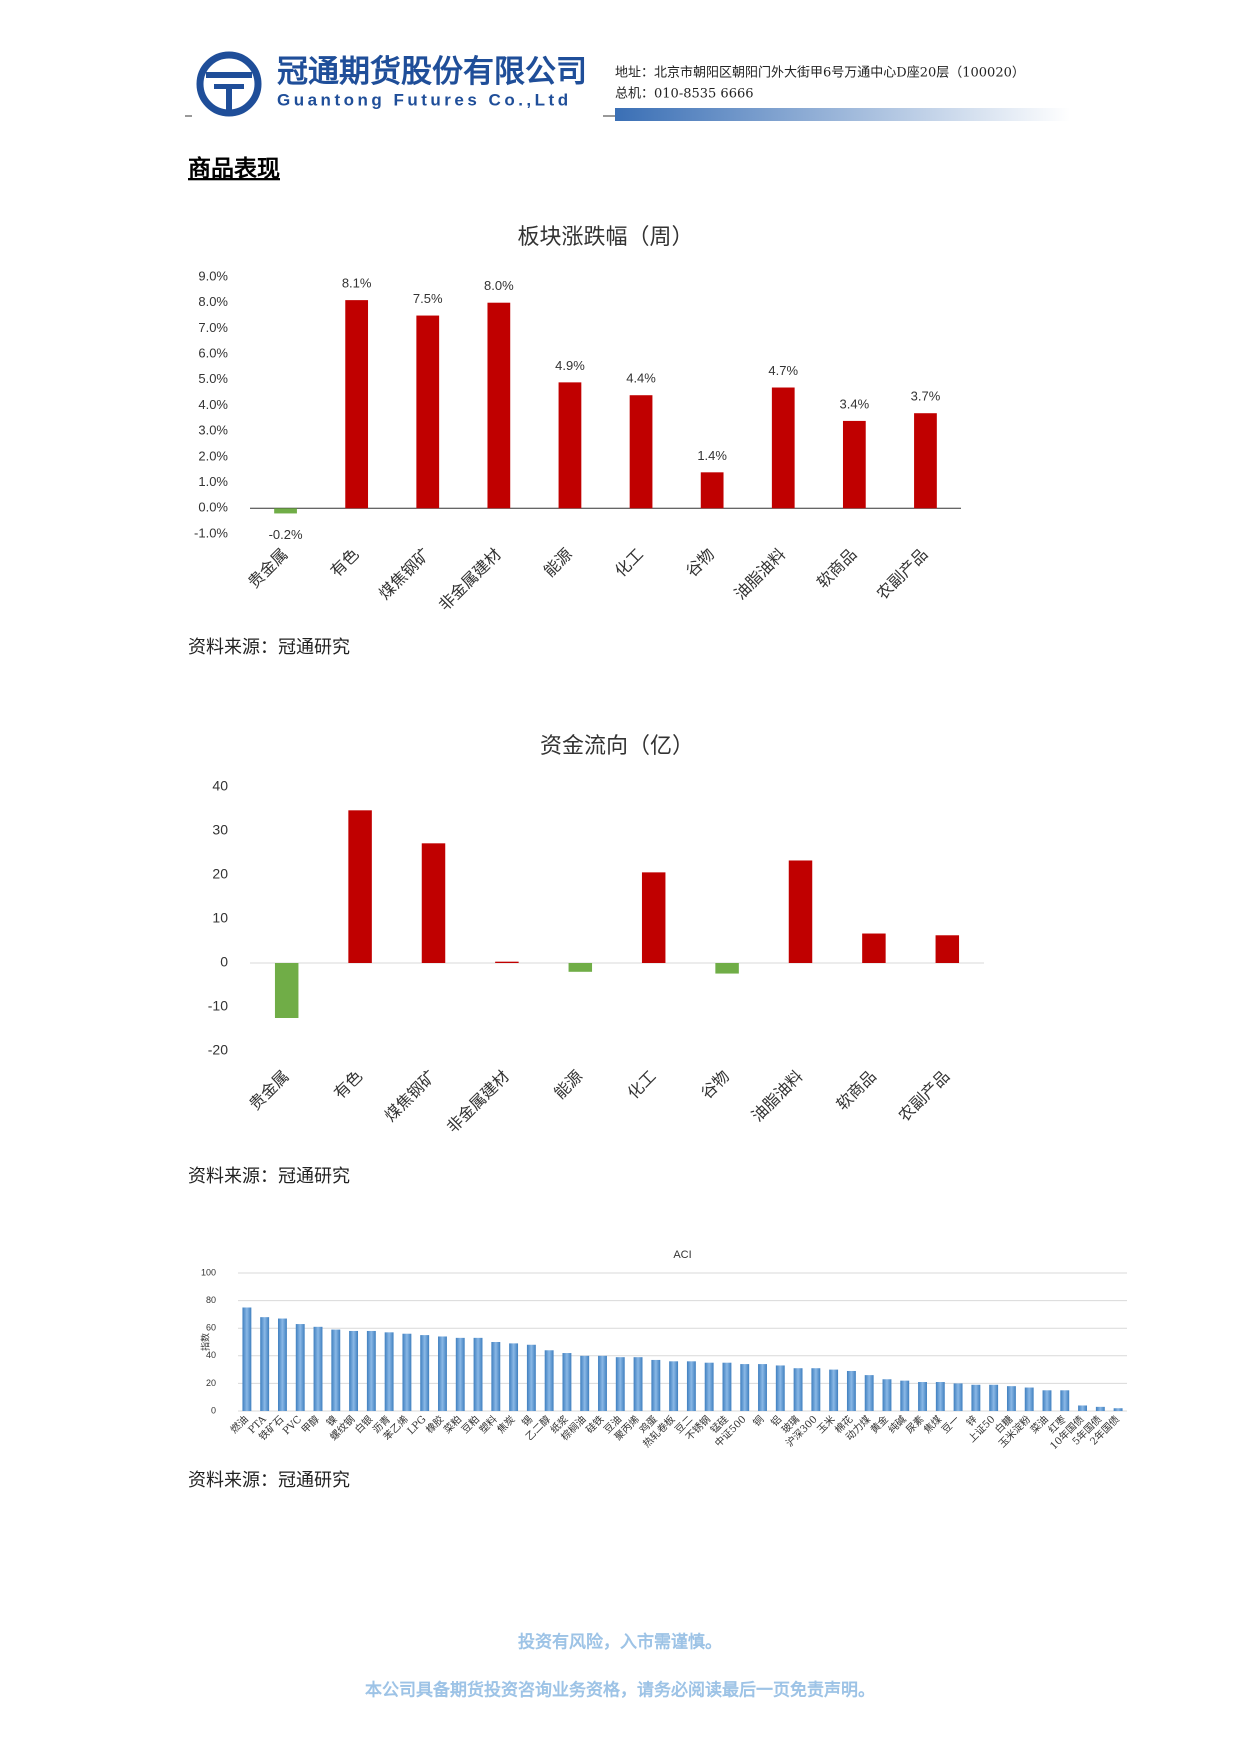  What do you see at coordinates (759, 1421) in the screenshot?
I see `x-tick-label: 铜` at bounding box center [759, 1421].